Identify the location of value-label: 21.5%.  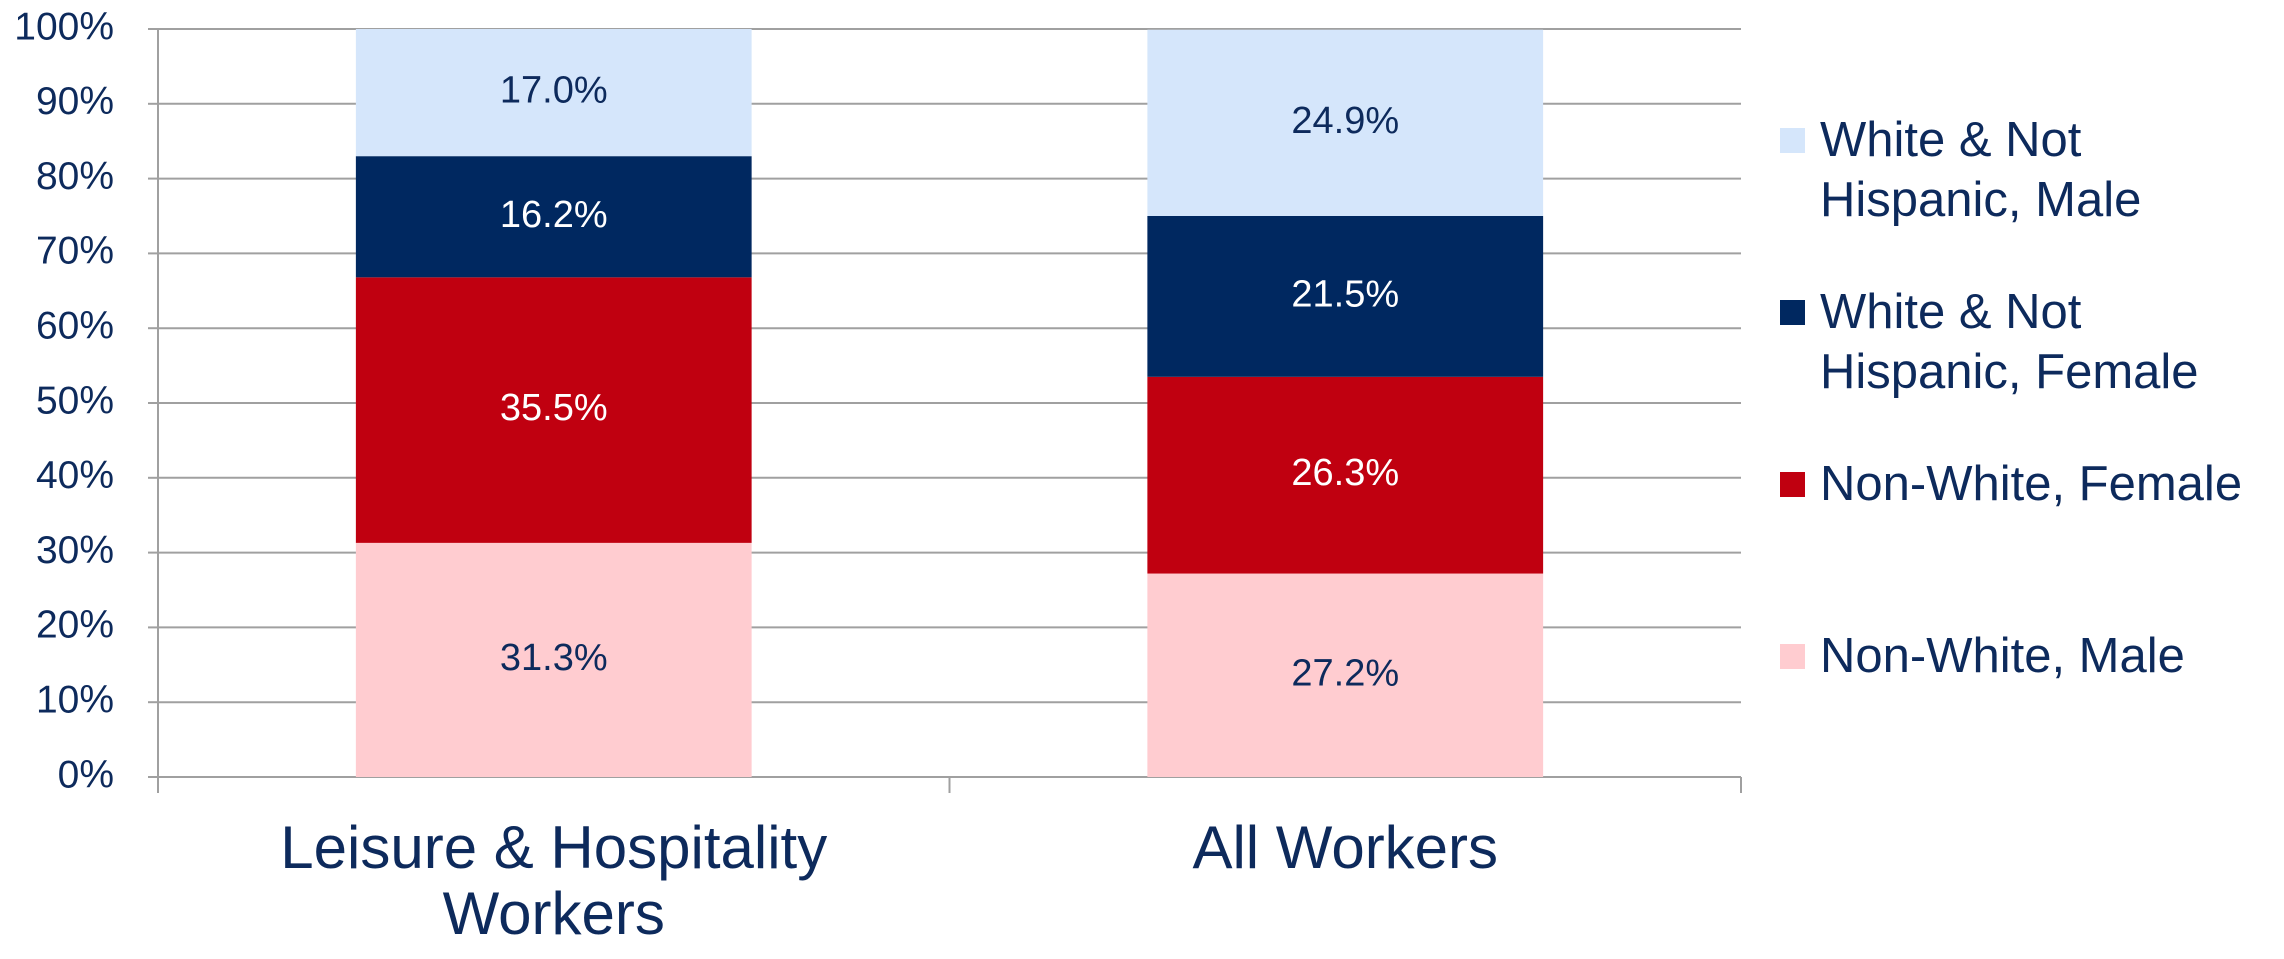
(1345, 294).